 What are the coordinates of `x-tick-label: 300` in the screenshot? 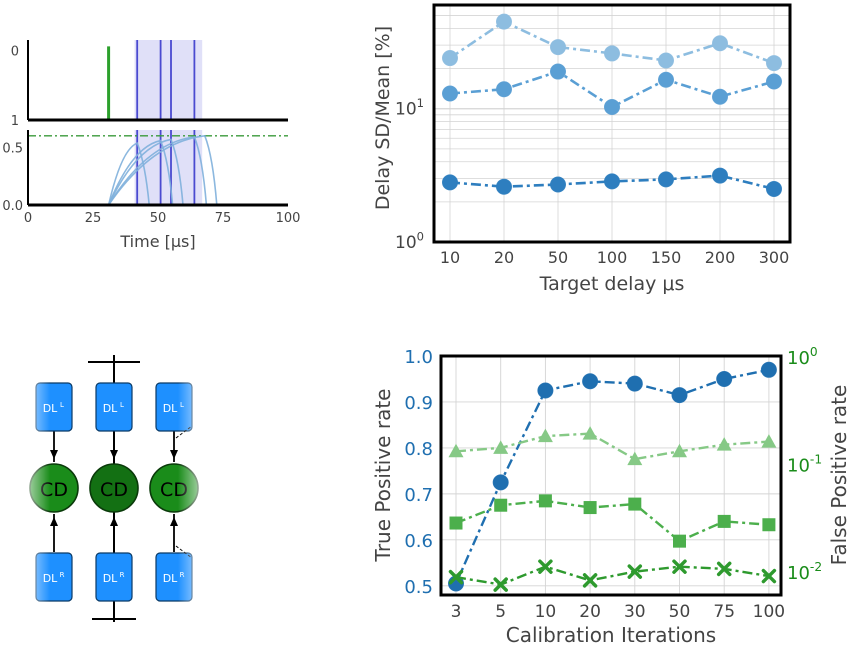 It's located at (774, 257).